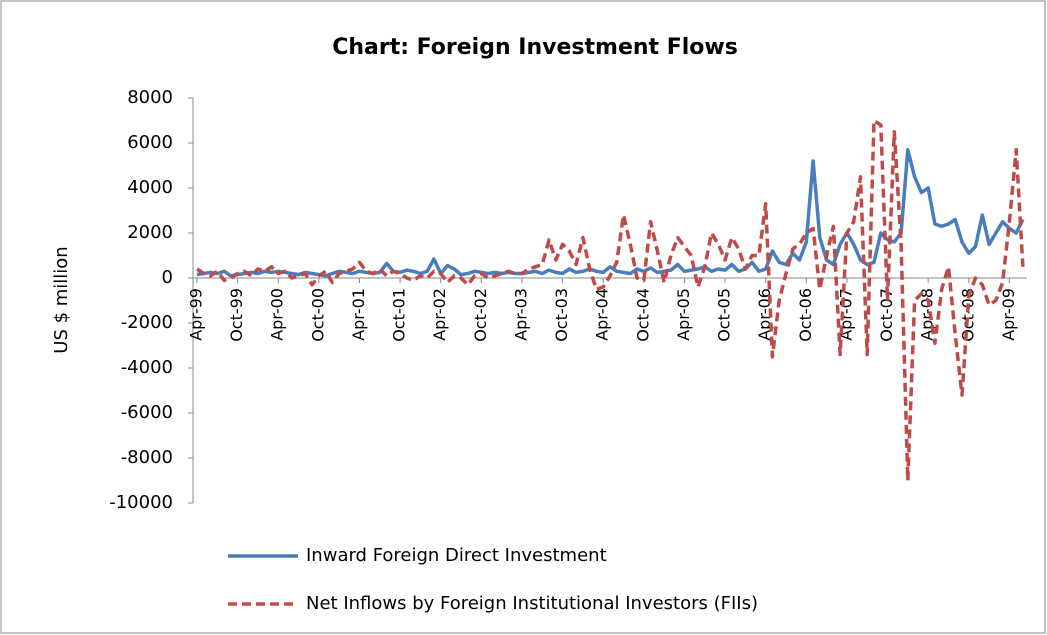  What do you see at coordinates (150, 187) in the screenshot?
I see `y-tick-label: 4000` at bounding box center [150, 187].